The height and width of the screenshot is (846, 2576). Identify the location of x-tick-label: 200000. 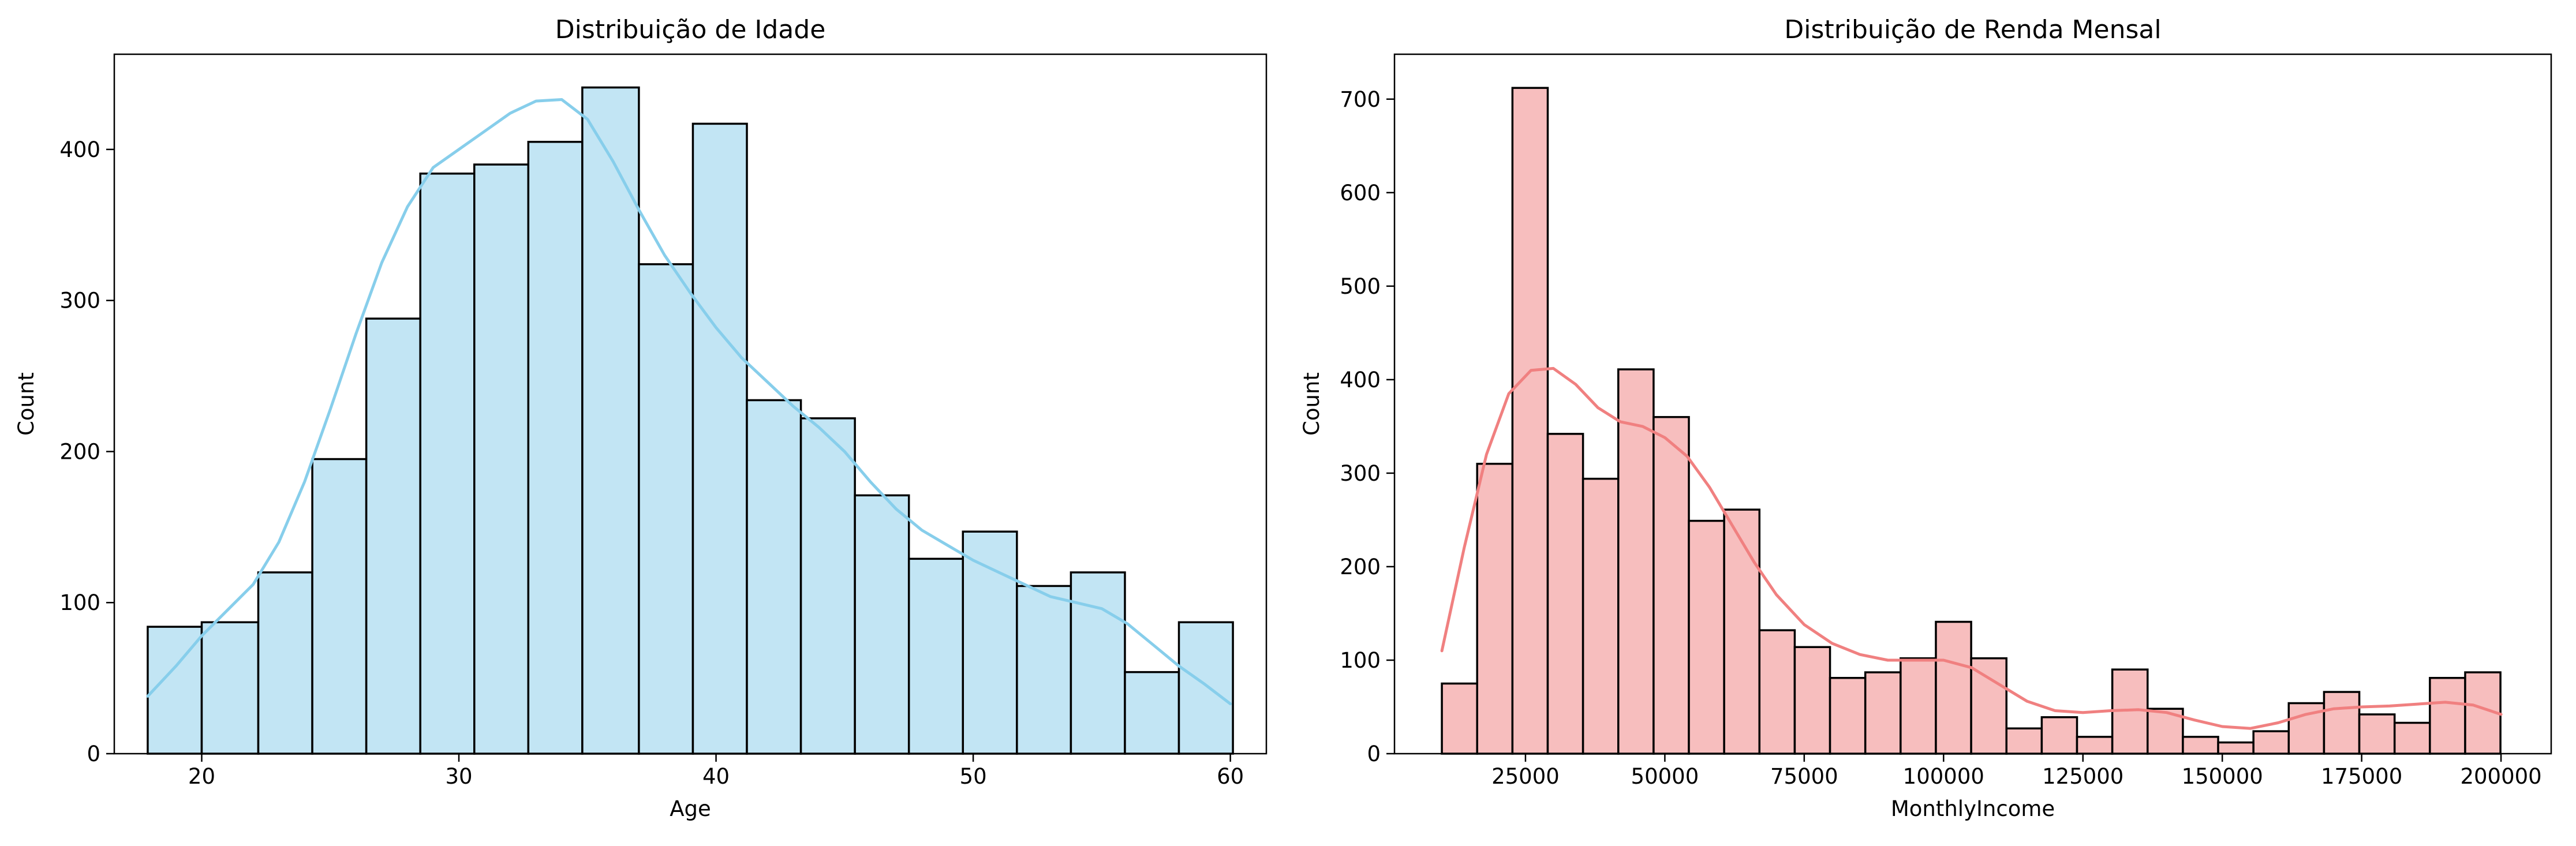
(2500, 776).